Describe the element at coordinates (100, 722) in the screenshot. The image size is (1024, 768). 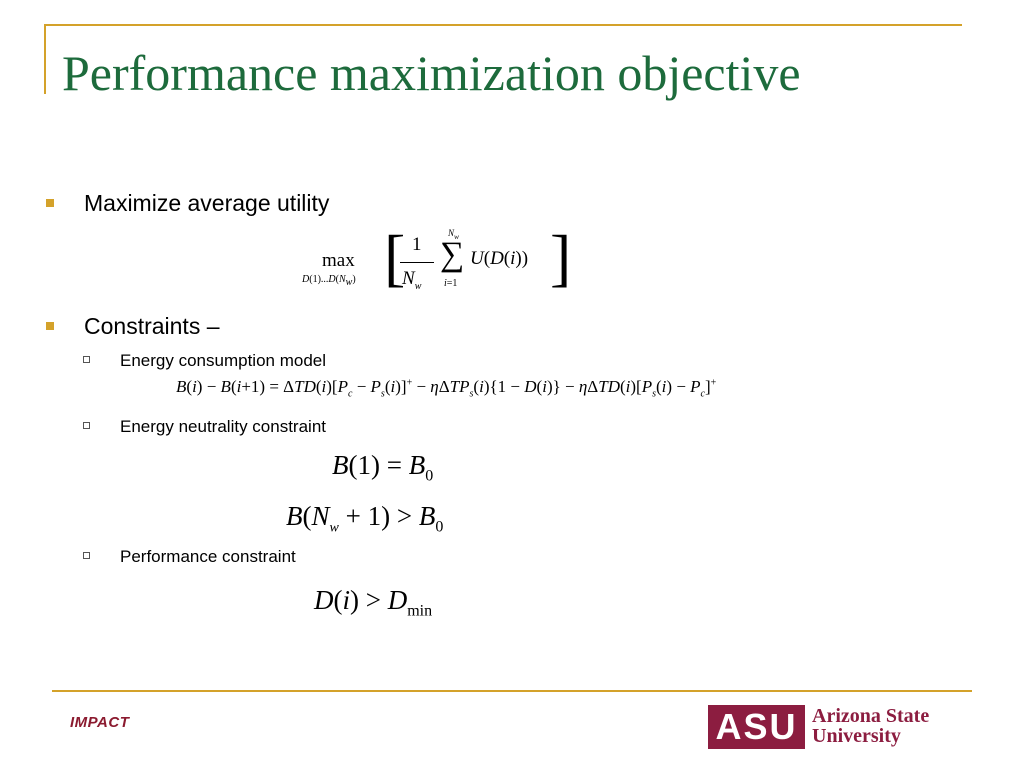
I see `impact-logo: IMPACT` at that location.